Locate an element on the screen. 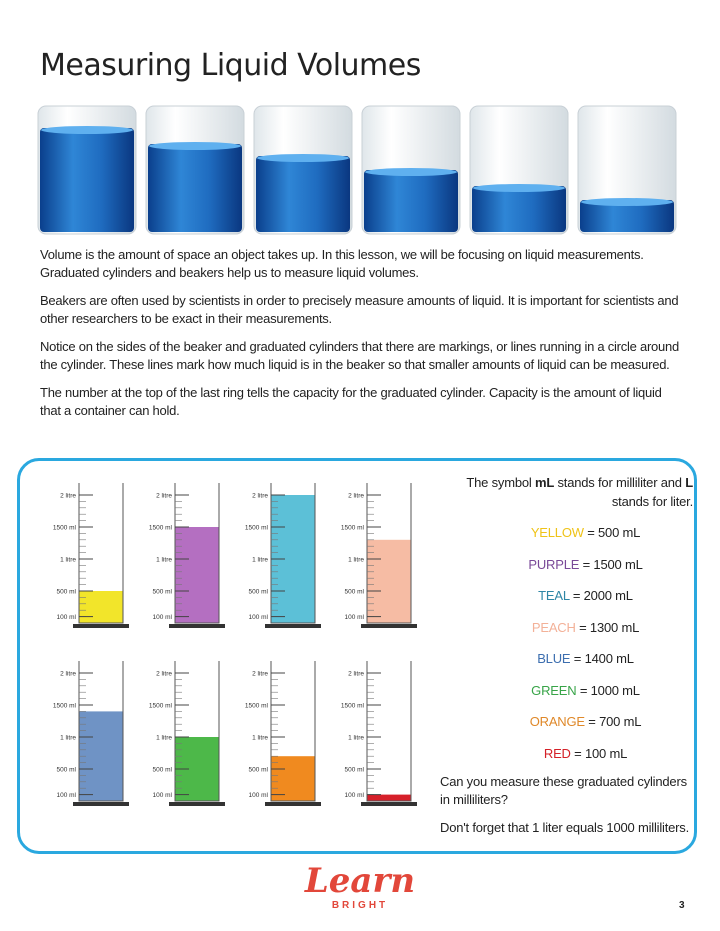  legend-name: BLUE is located at coordinates (554, 658).